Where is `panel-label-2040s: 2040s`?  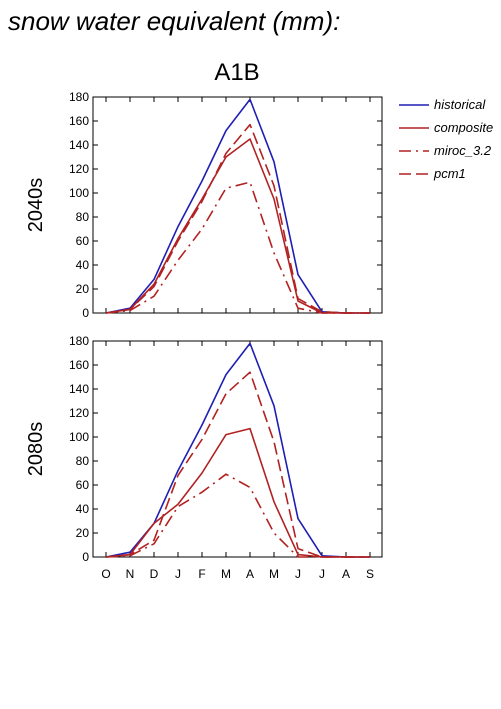 panel-label-2040s: 2040s is located at coordinates (36, 205).